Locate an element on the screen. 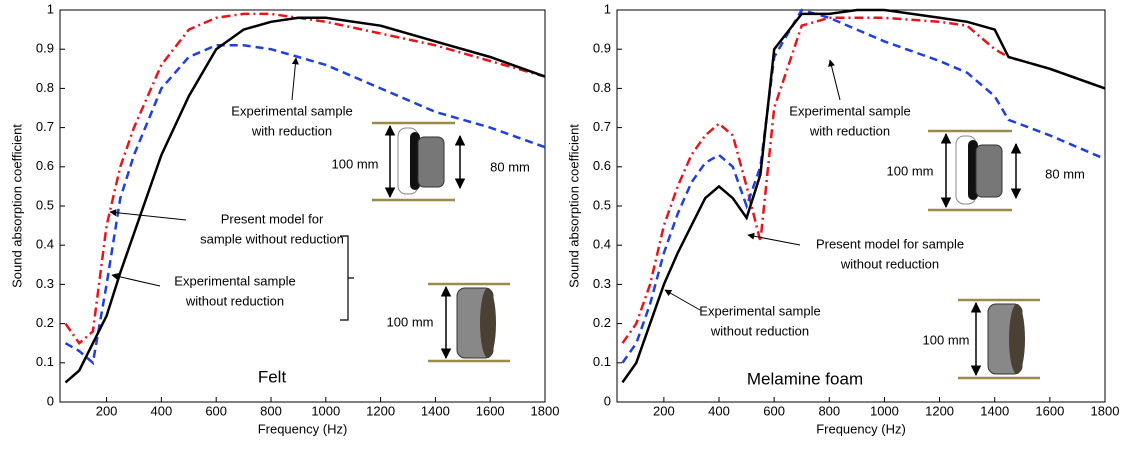 The width and height of the screenshot is (1133, 450). annotation: Present model for sample is located at coordinates (890, 243).